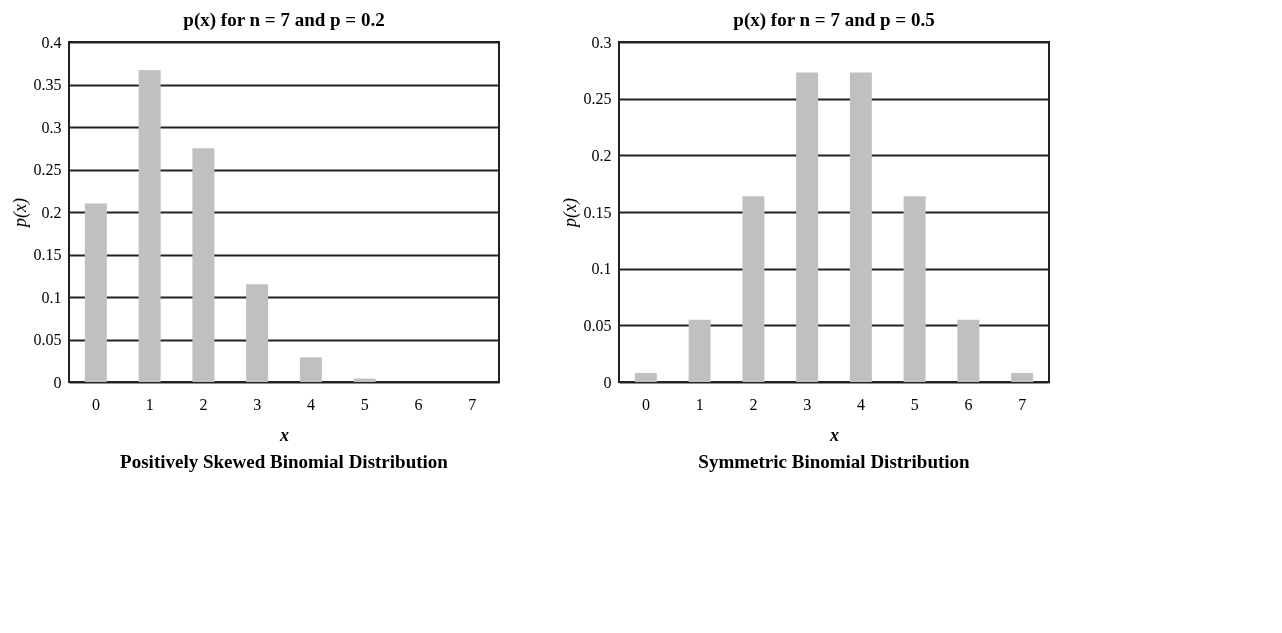 This screenshot has width=1282, height=633. Describe the element at coordinates (834, 20) in the screenshot. I see `chart-title: p(x) for n = 7 and p = 0.5` at that location.